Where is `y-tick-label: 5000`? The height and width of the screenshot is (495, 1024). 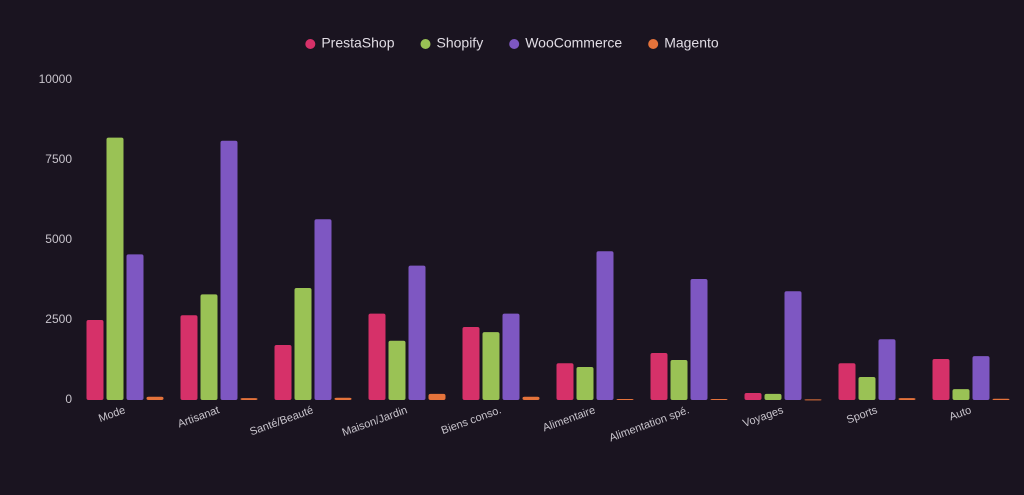
y-tick-label: 5000 is located at coordinates (58, 239).